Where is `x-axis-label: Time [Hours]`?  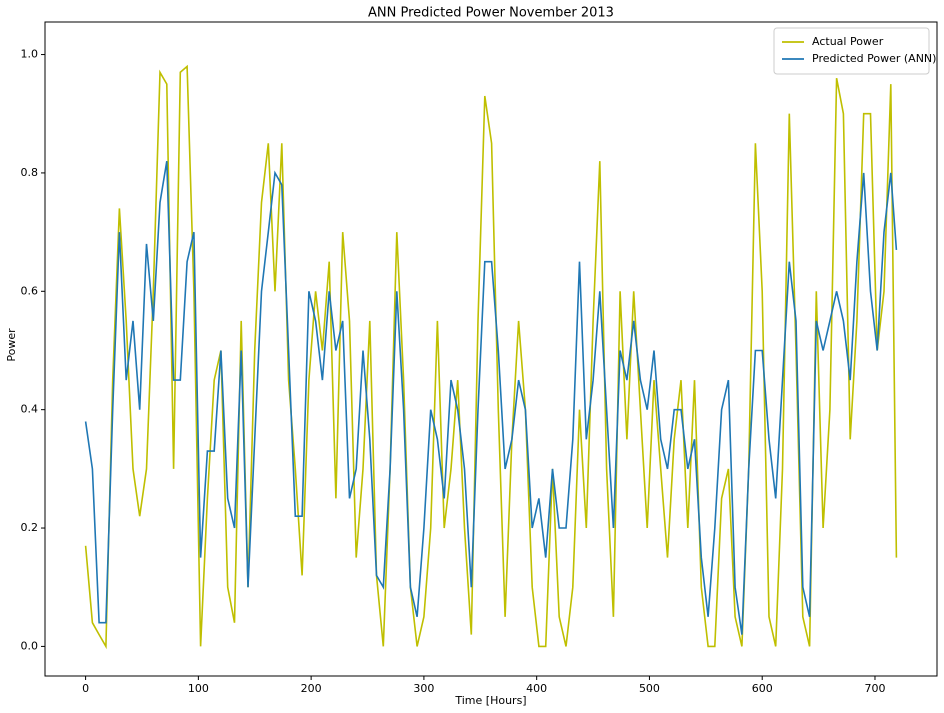
x-axis-label: Time [Hours] is located at coordinates (490, 700).